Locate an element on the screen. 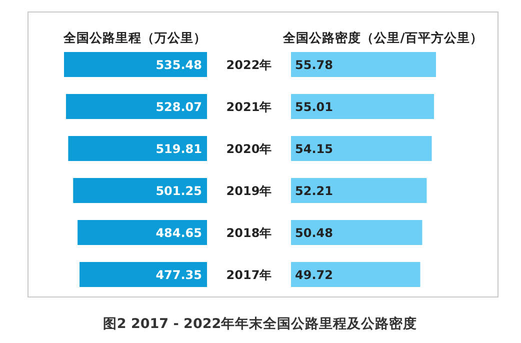 Image resolution: width=521 pixels, height=343 pixels. y-tick-label: 2021年 is located at coordinates (249, 107).